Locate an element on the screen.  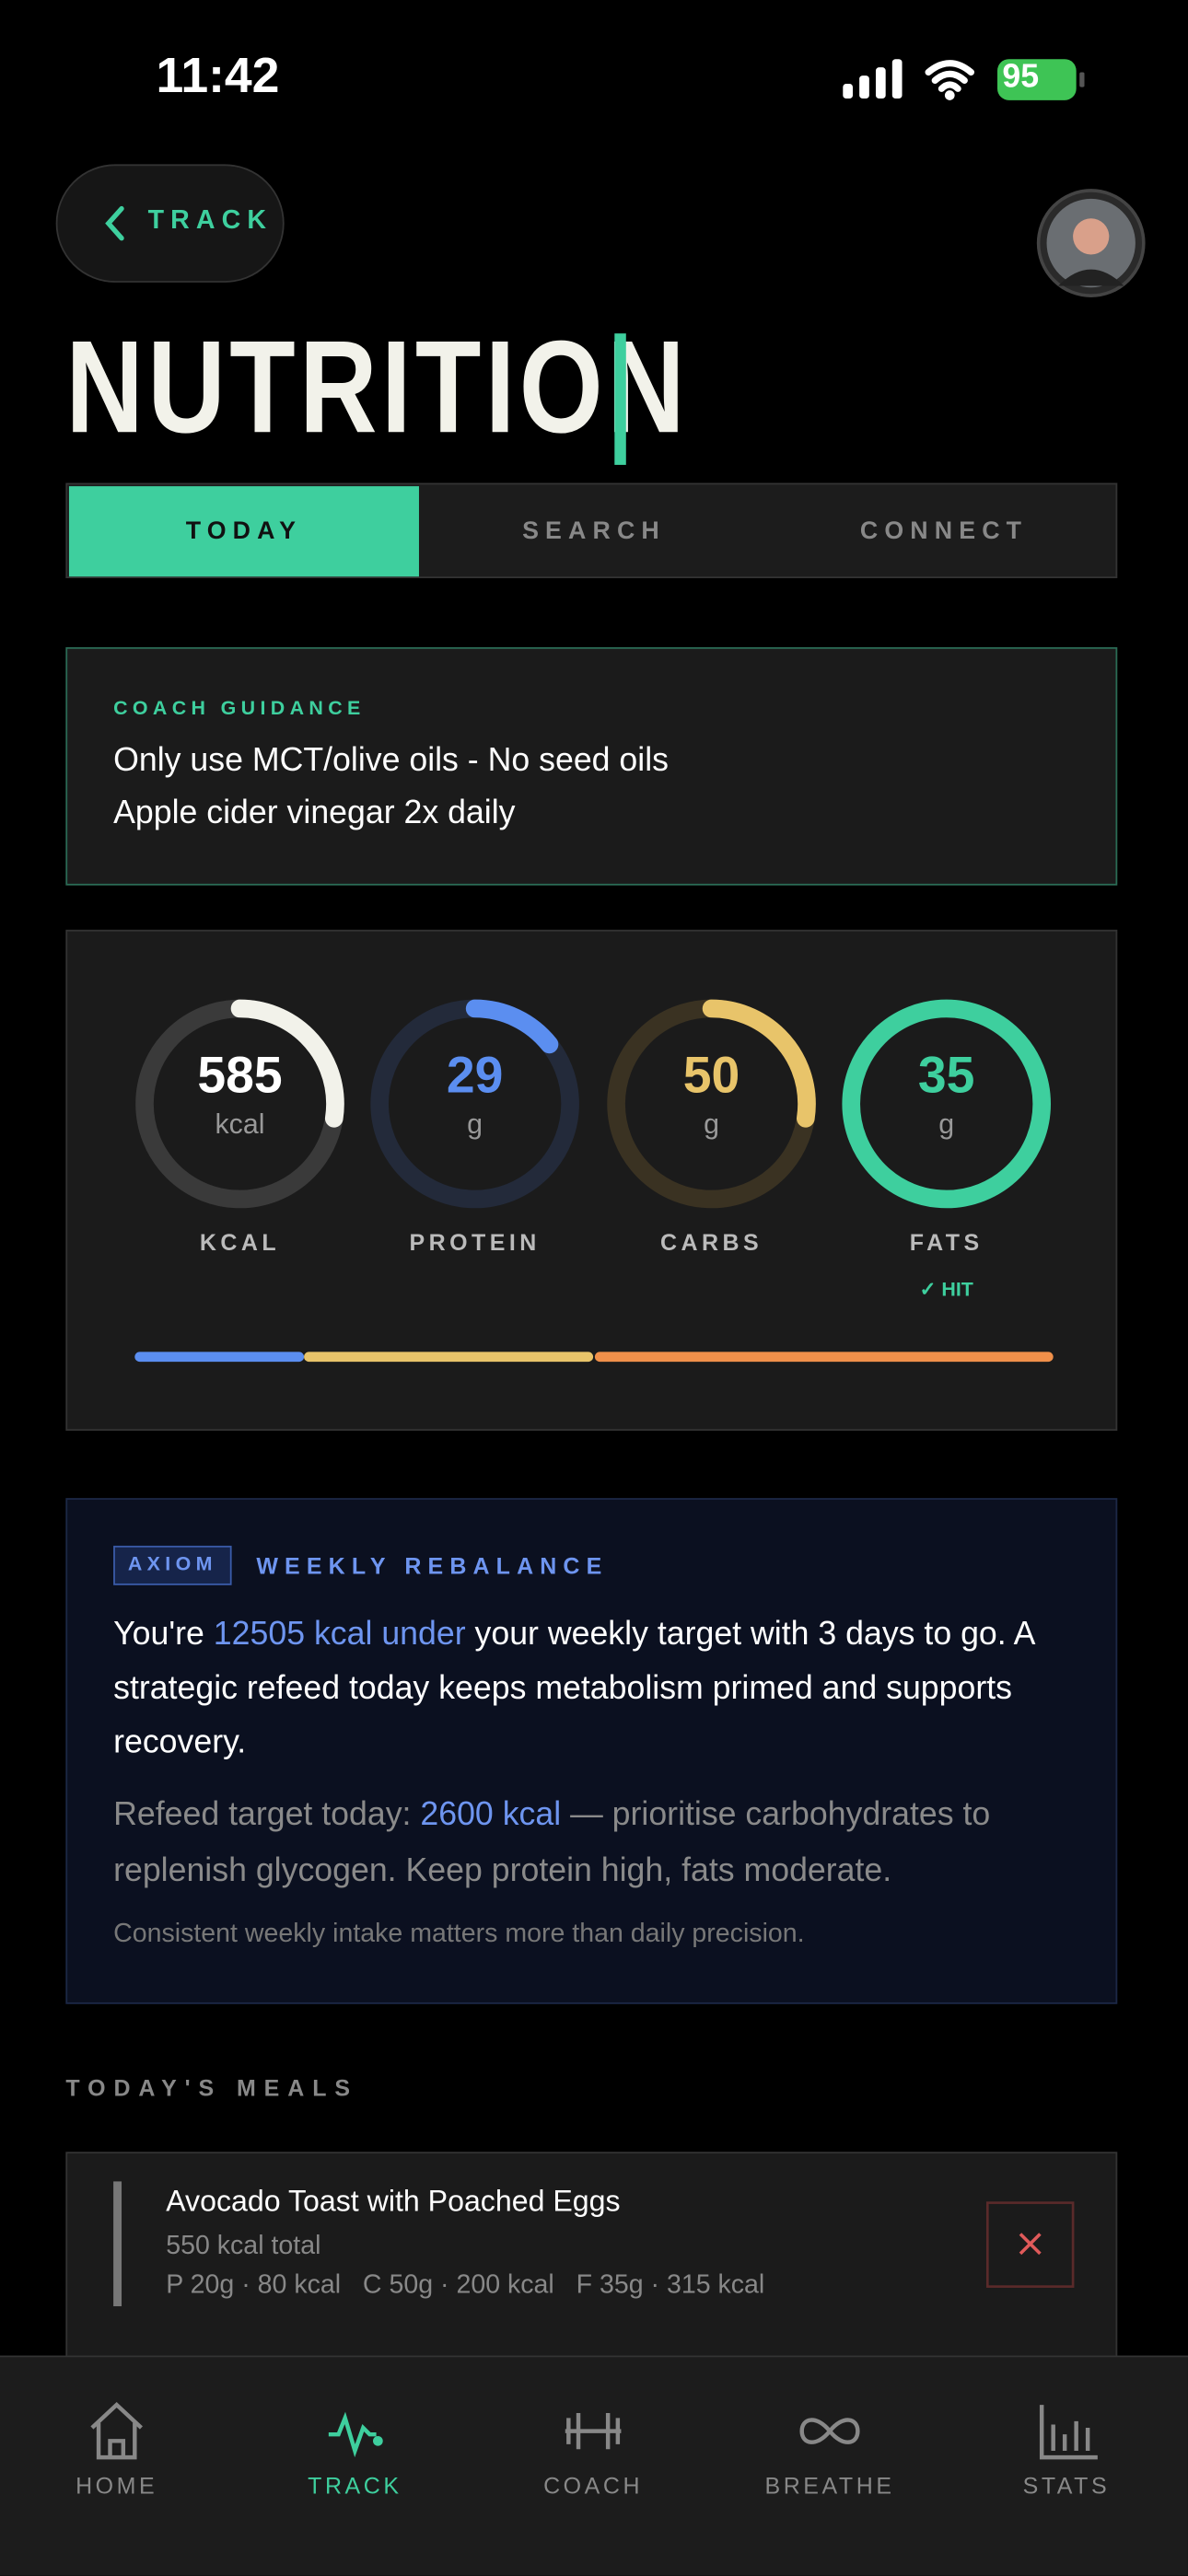
nav-item: TRACK is located at coordinates (355, 2485).